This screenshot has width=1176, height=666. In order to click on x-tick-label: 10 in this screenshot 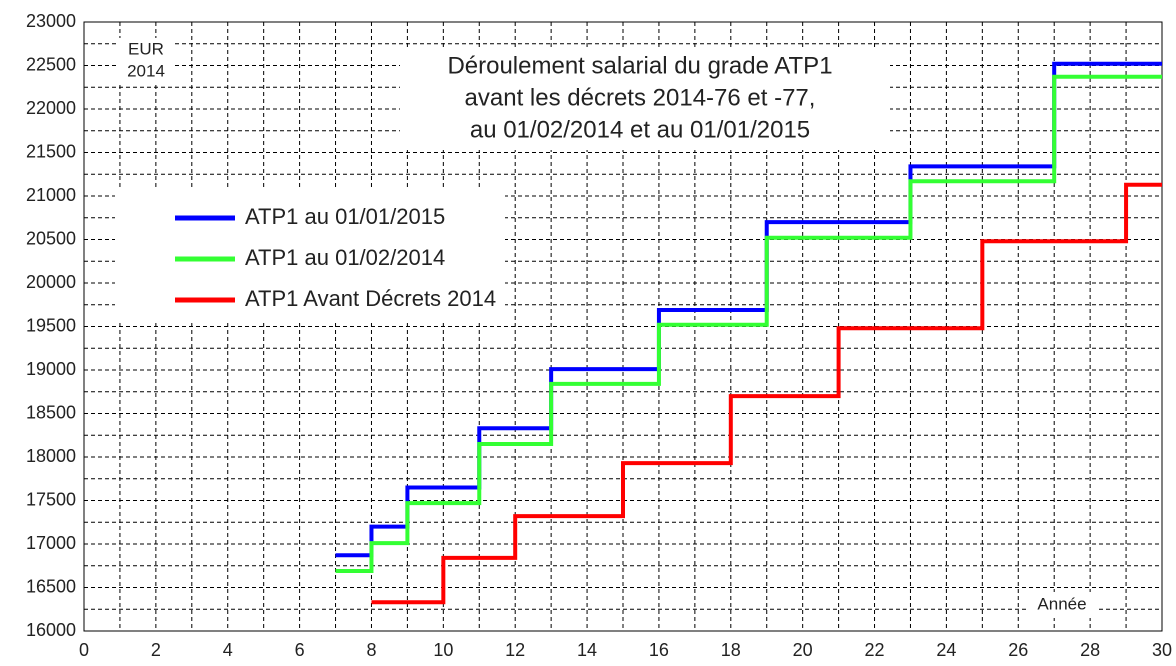, I will do `click(443, 650)`.